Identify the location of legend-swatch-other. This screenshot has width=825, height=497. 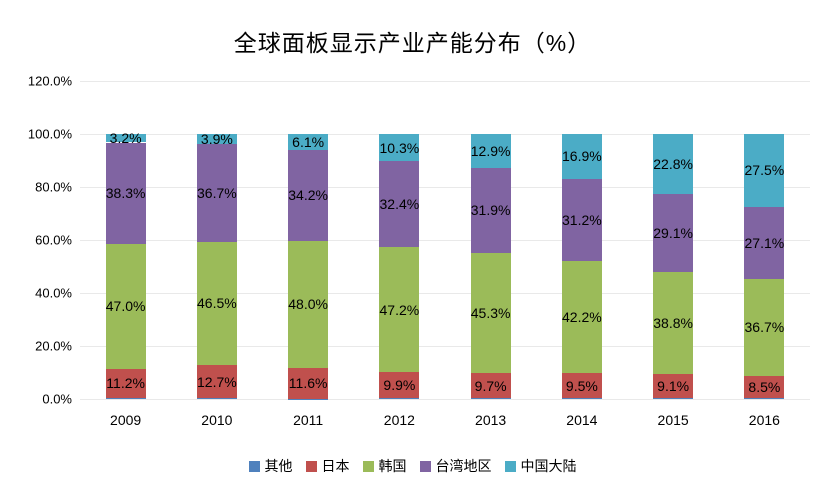
(254, 466).